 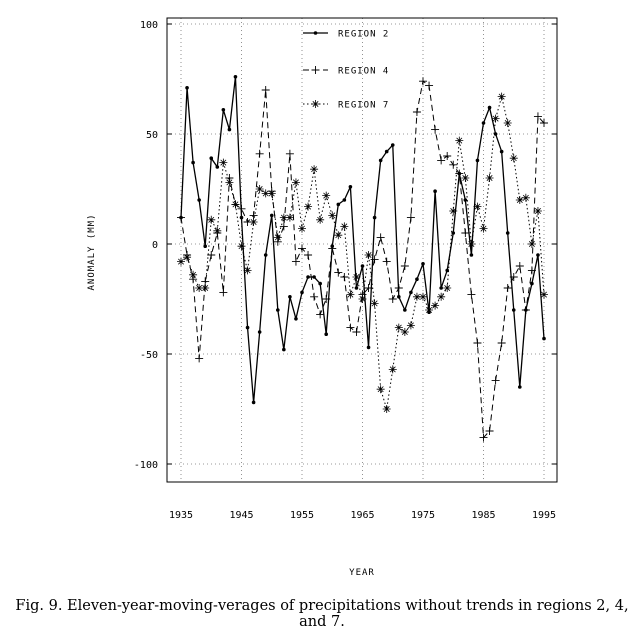 What do you see at coordinates (363, 72) in the screenshot?
I see `legend-label-region-4: REGION 4` at bounding box center [363, 72].